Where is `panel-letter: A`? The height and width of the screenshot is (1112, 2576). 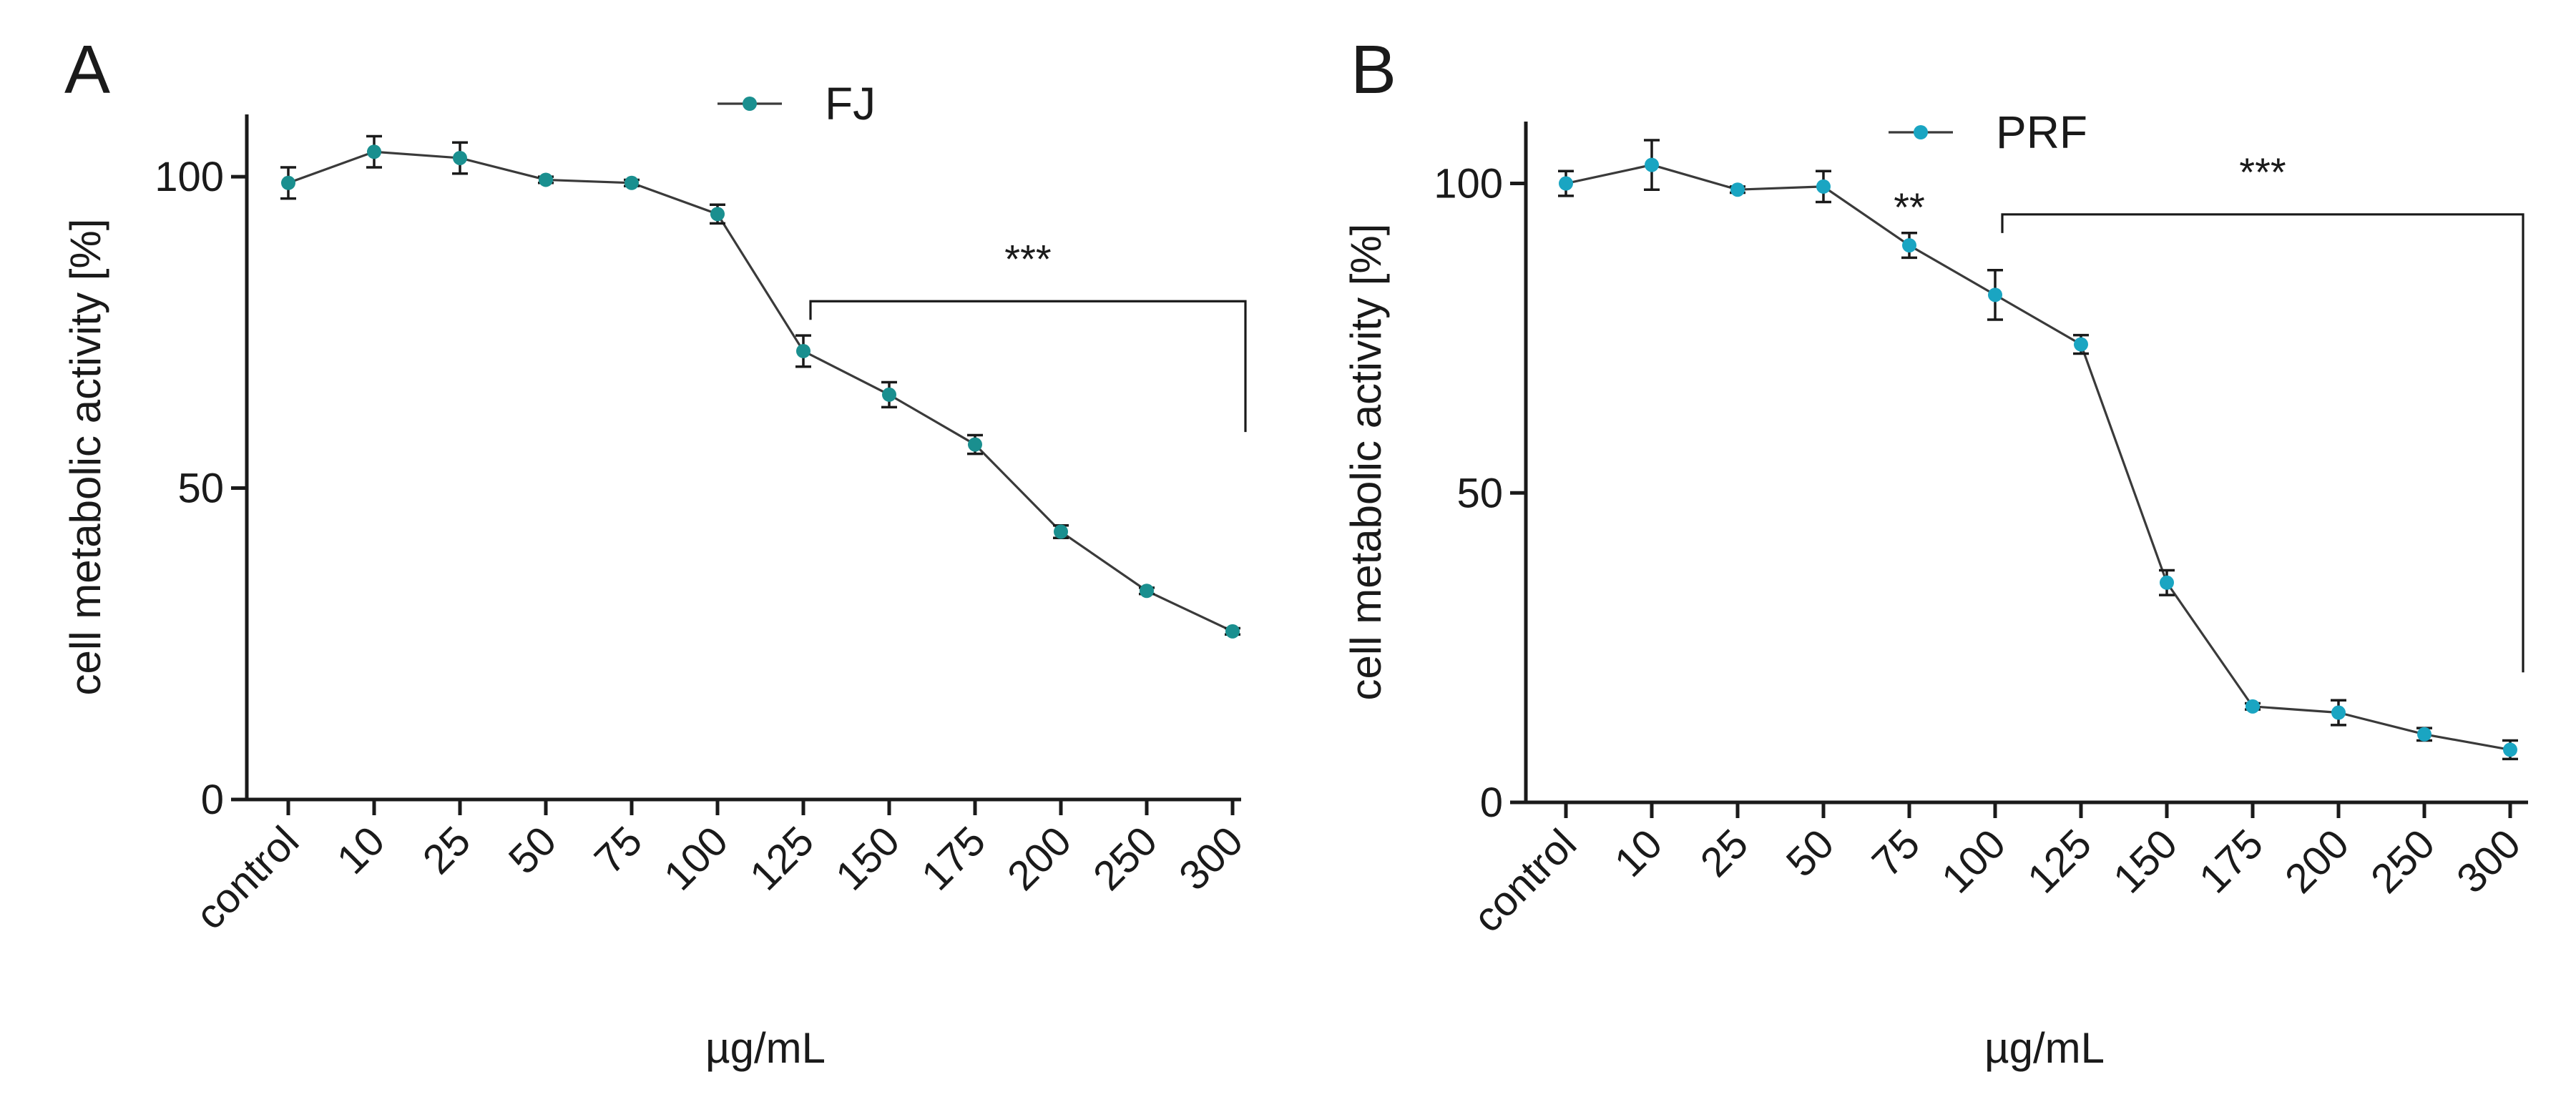 panel-letter: A is located at coordinates (87, 69).